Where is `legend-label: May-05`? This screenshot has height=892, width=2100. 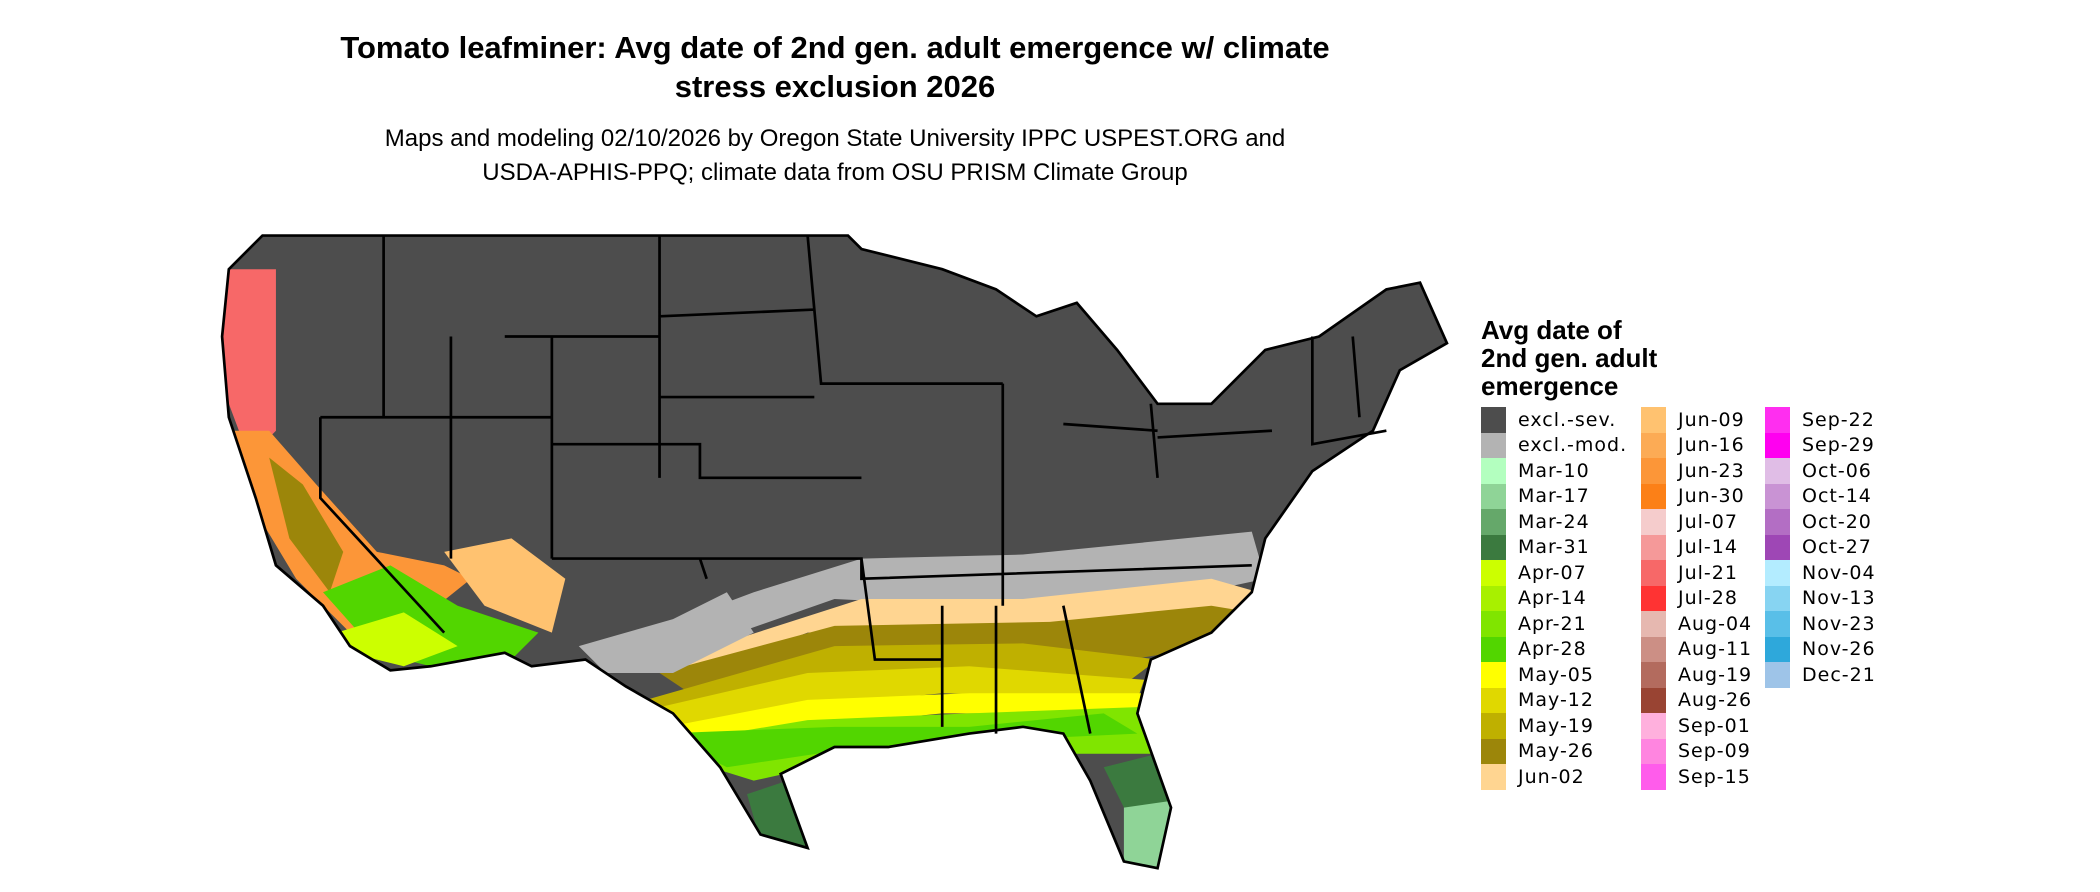 legend-label: May-05 is located at coordinates (1556, 674).